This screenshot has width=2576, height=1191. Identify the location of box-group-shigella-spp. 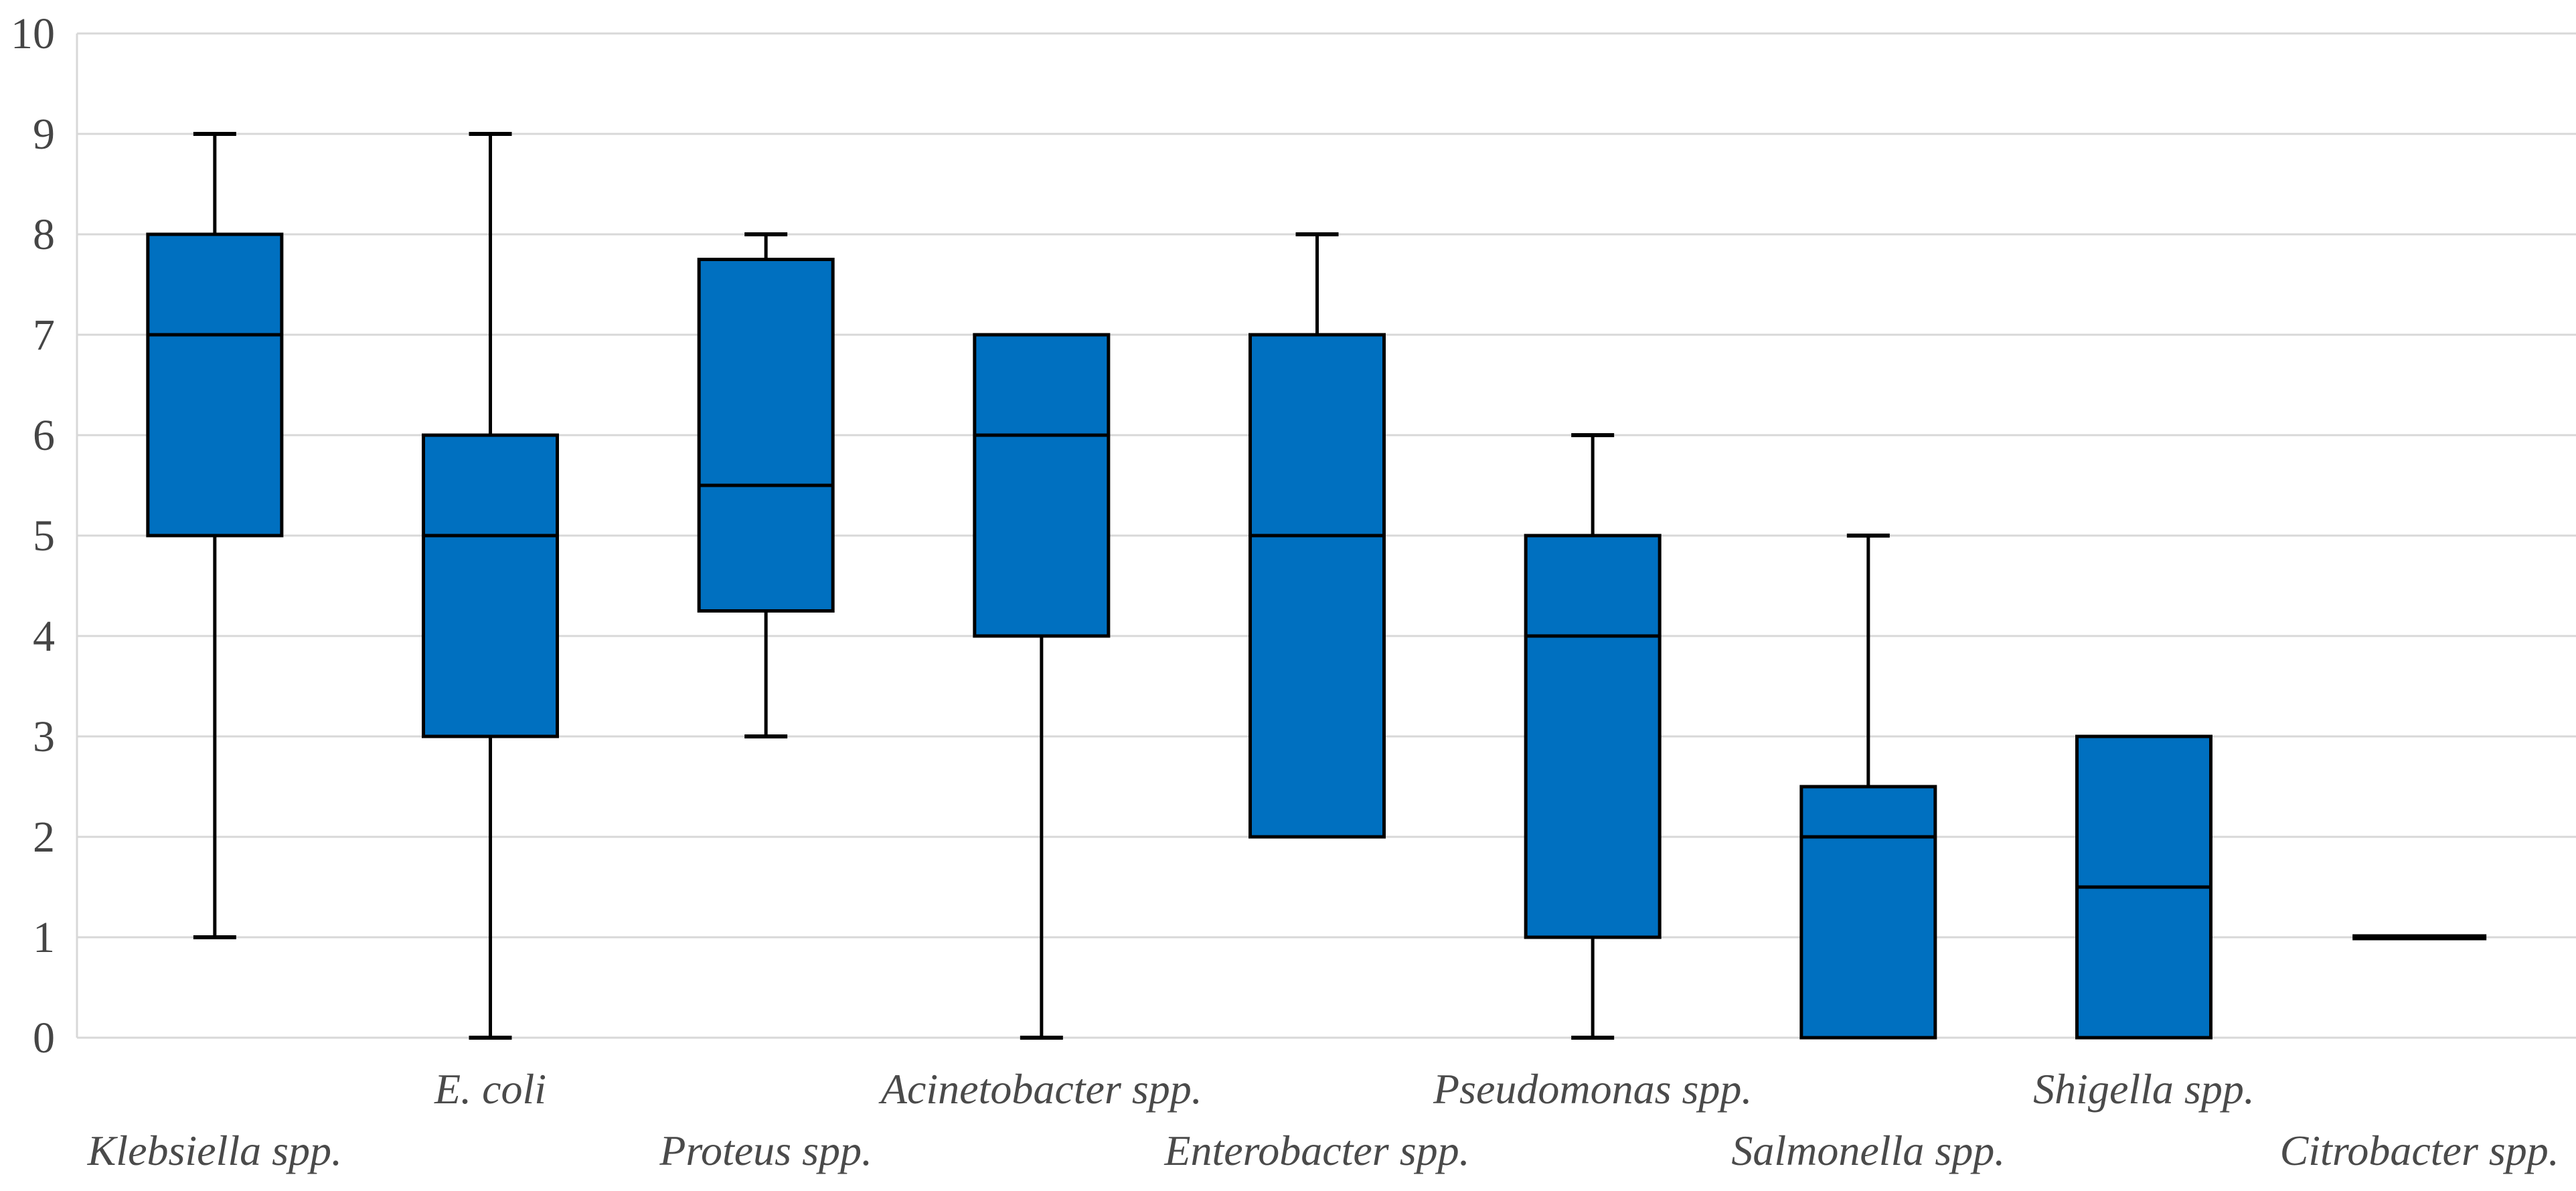
(2143, 887).